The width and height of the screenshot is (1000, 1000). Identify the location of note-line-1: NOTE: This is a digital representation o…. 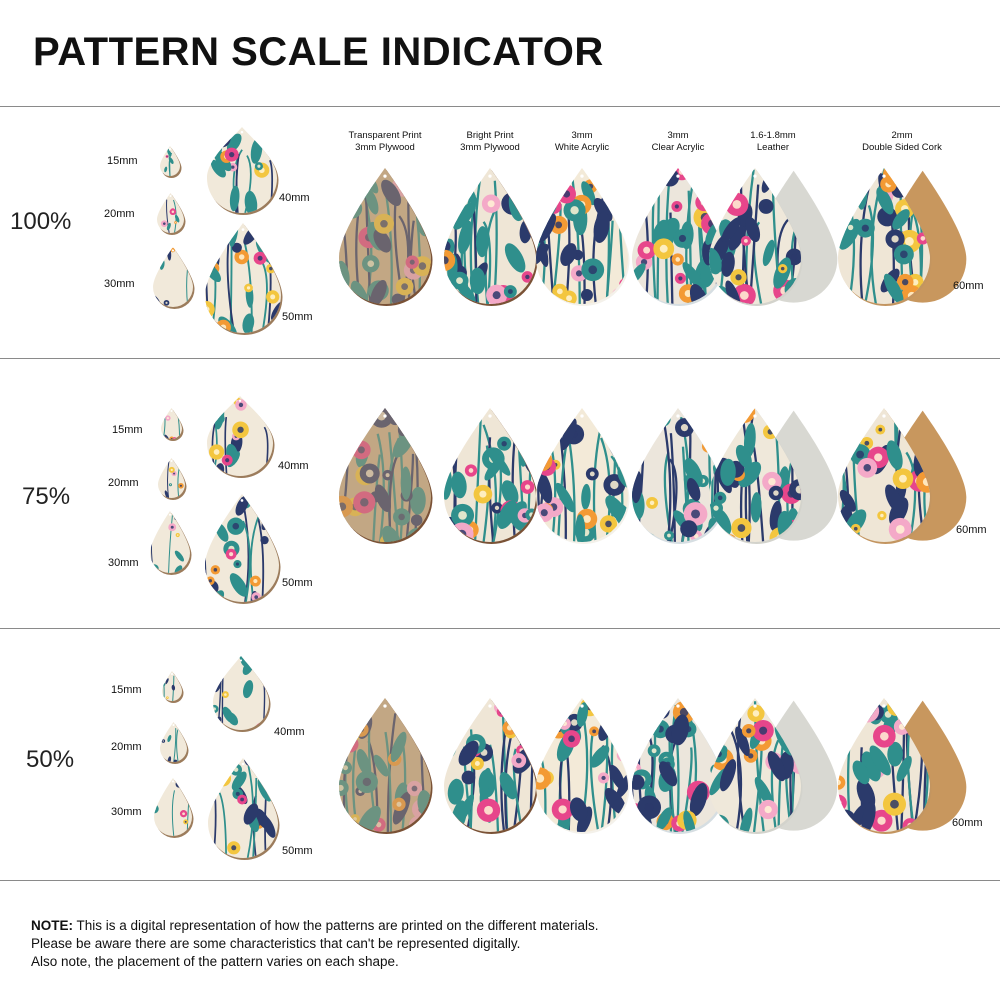
(315, 926).